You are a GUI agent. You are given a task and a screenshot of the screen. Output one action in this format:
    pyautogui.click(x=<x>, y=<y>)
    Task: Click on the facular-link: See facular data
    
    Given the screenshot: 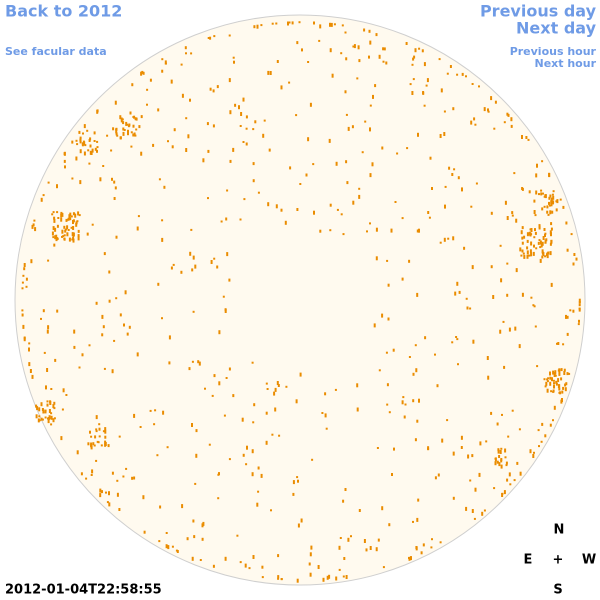 What is the action you would take?
    pyautogui.click(x=56, y=51)
    